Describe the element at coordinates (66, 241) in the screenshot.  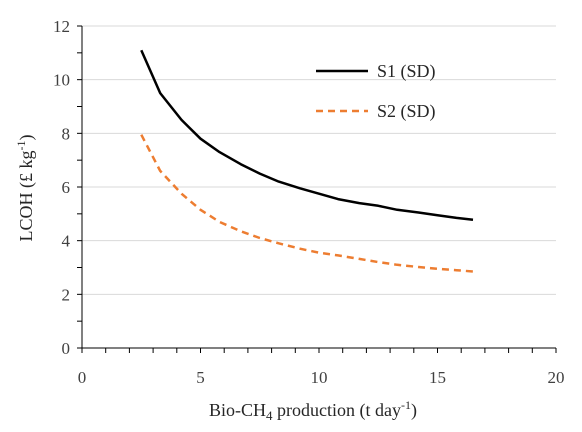
I see `y-tick-label: 4` at that location.